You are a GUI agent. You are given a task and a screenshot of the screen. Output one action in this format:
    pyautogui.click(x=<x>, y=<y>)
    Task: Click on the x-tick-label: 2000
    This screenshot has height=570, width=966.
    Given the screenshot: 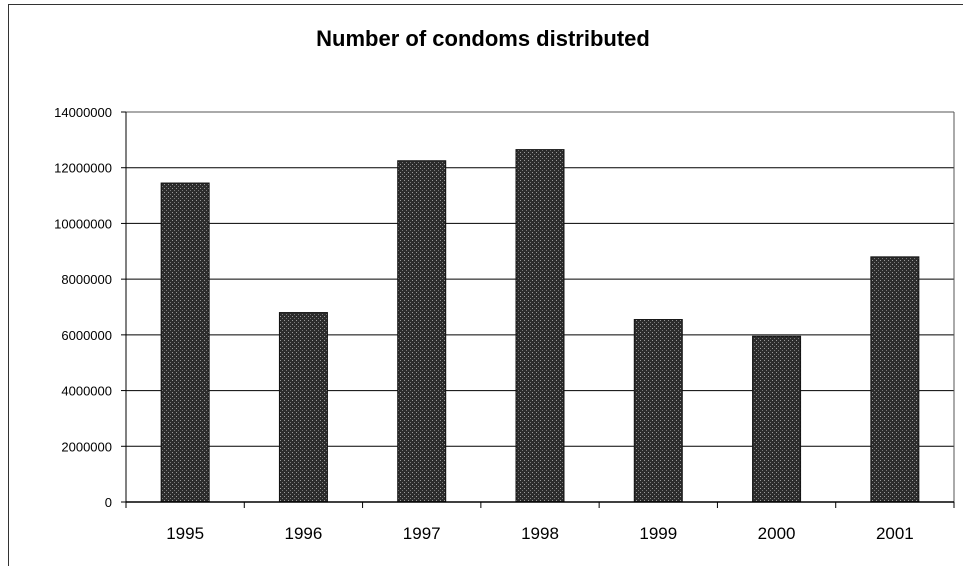 What is the action you would take?
    pyautogui.click(x=777, y=533)
    